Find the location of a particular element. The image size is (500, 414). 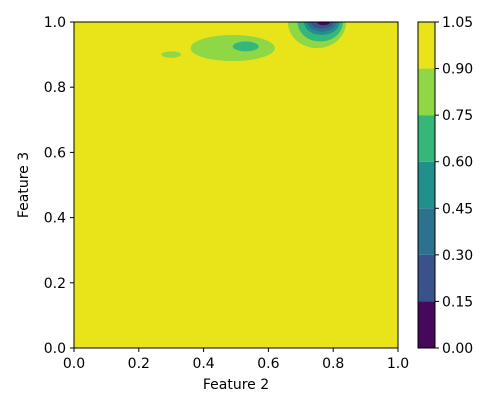

y-axis-label: Feature 3 is located at coordinates (24, 185).